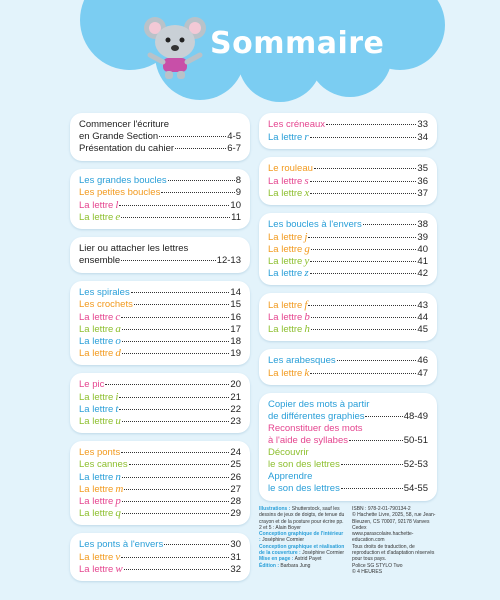 Image resolution: width=500 pixels, height=600 pixels. Describe the element at coordinates (348, 249) in the screenshot. I see `toc-line: La lettre g 40` at that location.